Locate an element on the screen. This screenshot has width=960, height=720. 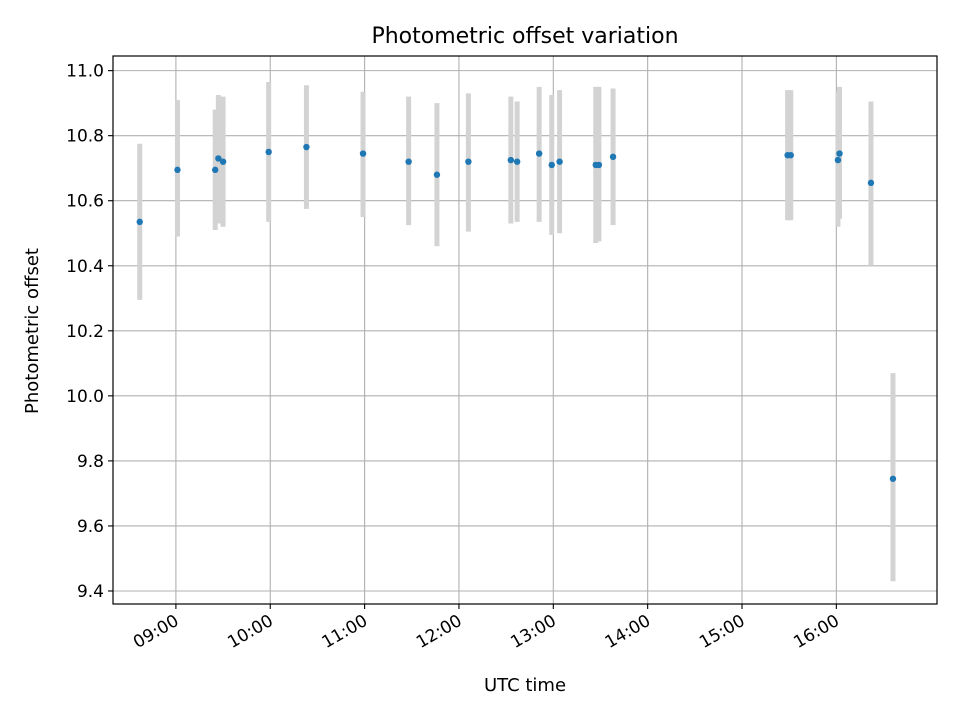
y-tick-label: 10.4 is located at coordinates (85, 267).